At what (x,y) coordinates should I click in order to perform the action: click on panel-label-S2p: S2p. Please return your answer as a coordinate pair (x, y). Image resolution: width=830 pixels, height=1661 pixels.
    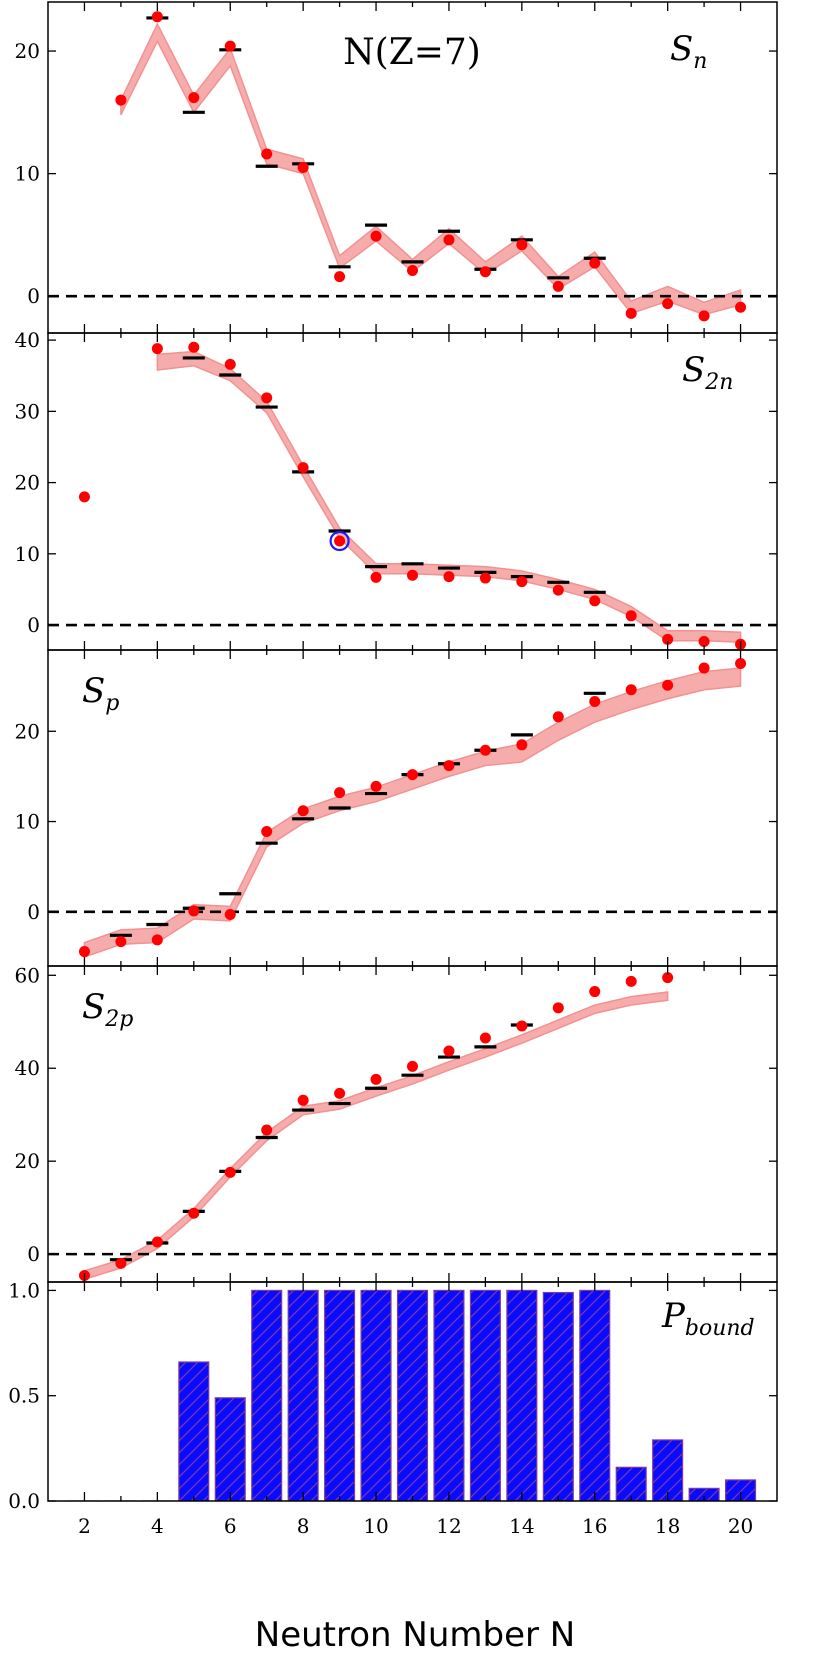
    Looking at the image, I should click on (107, 1009).